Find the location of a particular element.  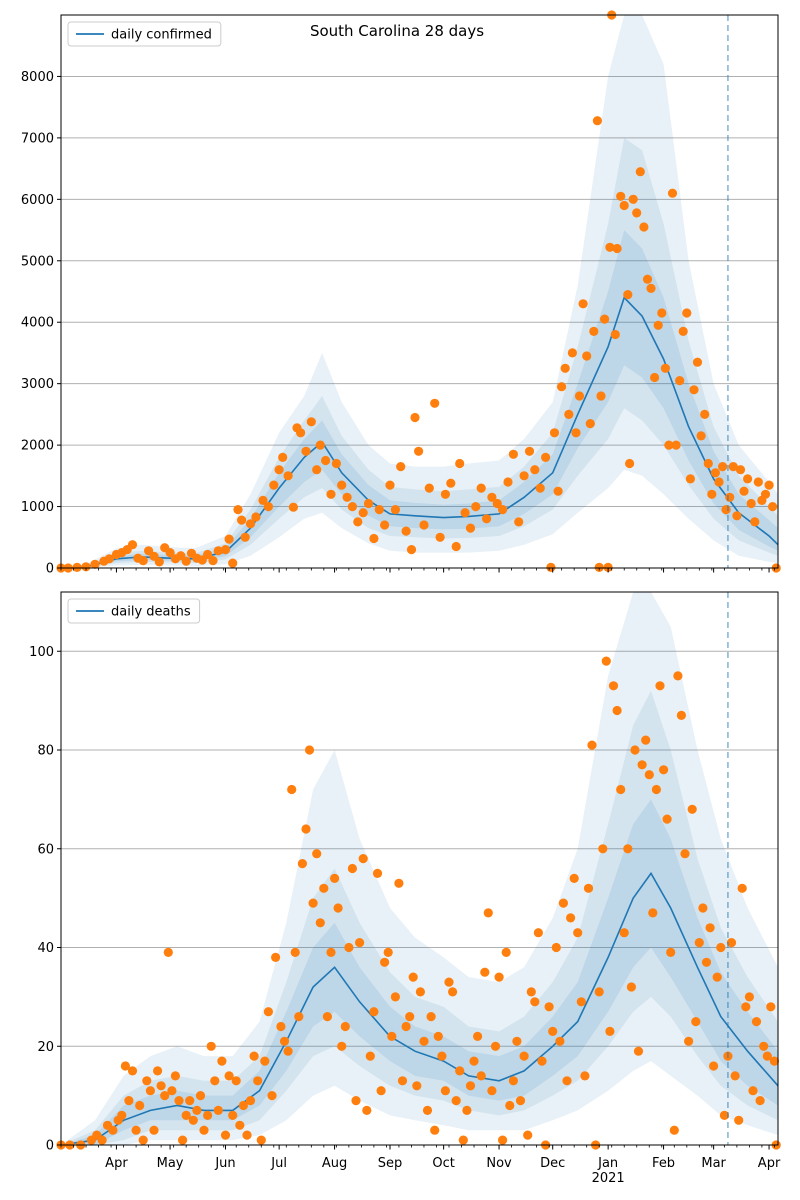

x-tick-label: Feb is located at coordinates (663, 1163).